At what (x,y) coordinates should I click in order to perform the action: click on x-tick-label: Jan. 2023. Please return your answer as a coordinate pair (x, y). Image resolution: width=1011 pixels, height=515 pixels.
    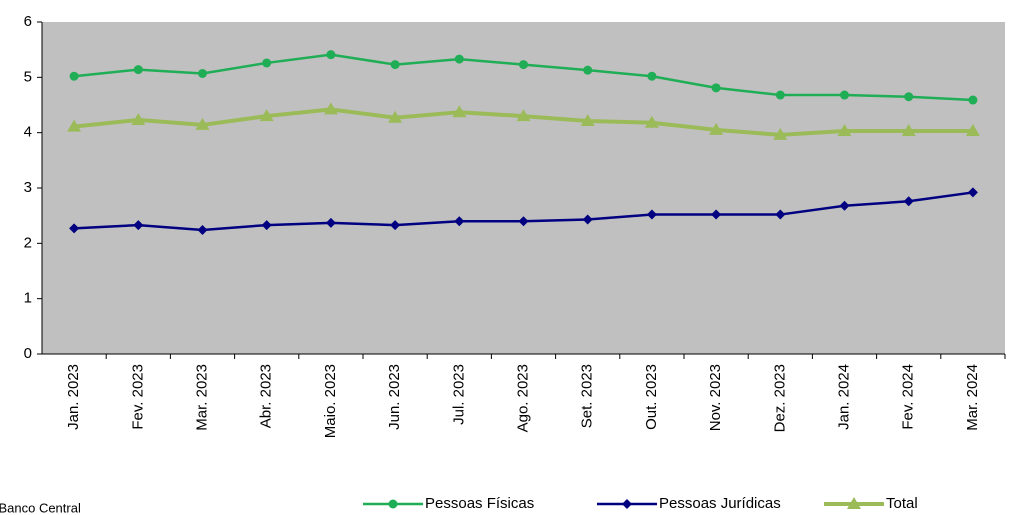
    Looking at the image, I should click on (73, 397).